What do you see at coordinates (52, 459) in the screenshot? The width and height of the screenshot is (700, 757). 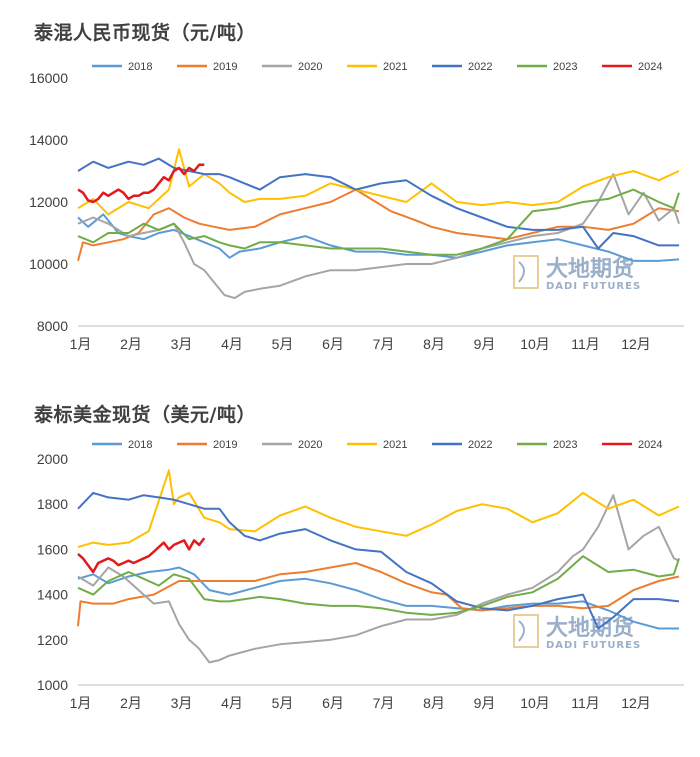 I see `y-tick-label: 2000` at bounding box center [52, 459].